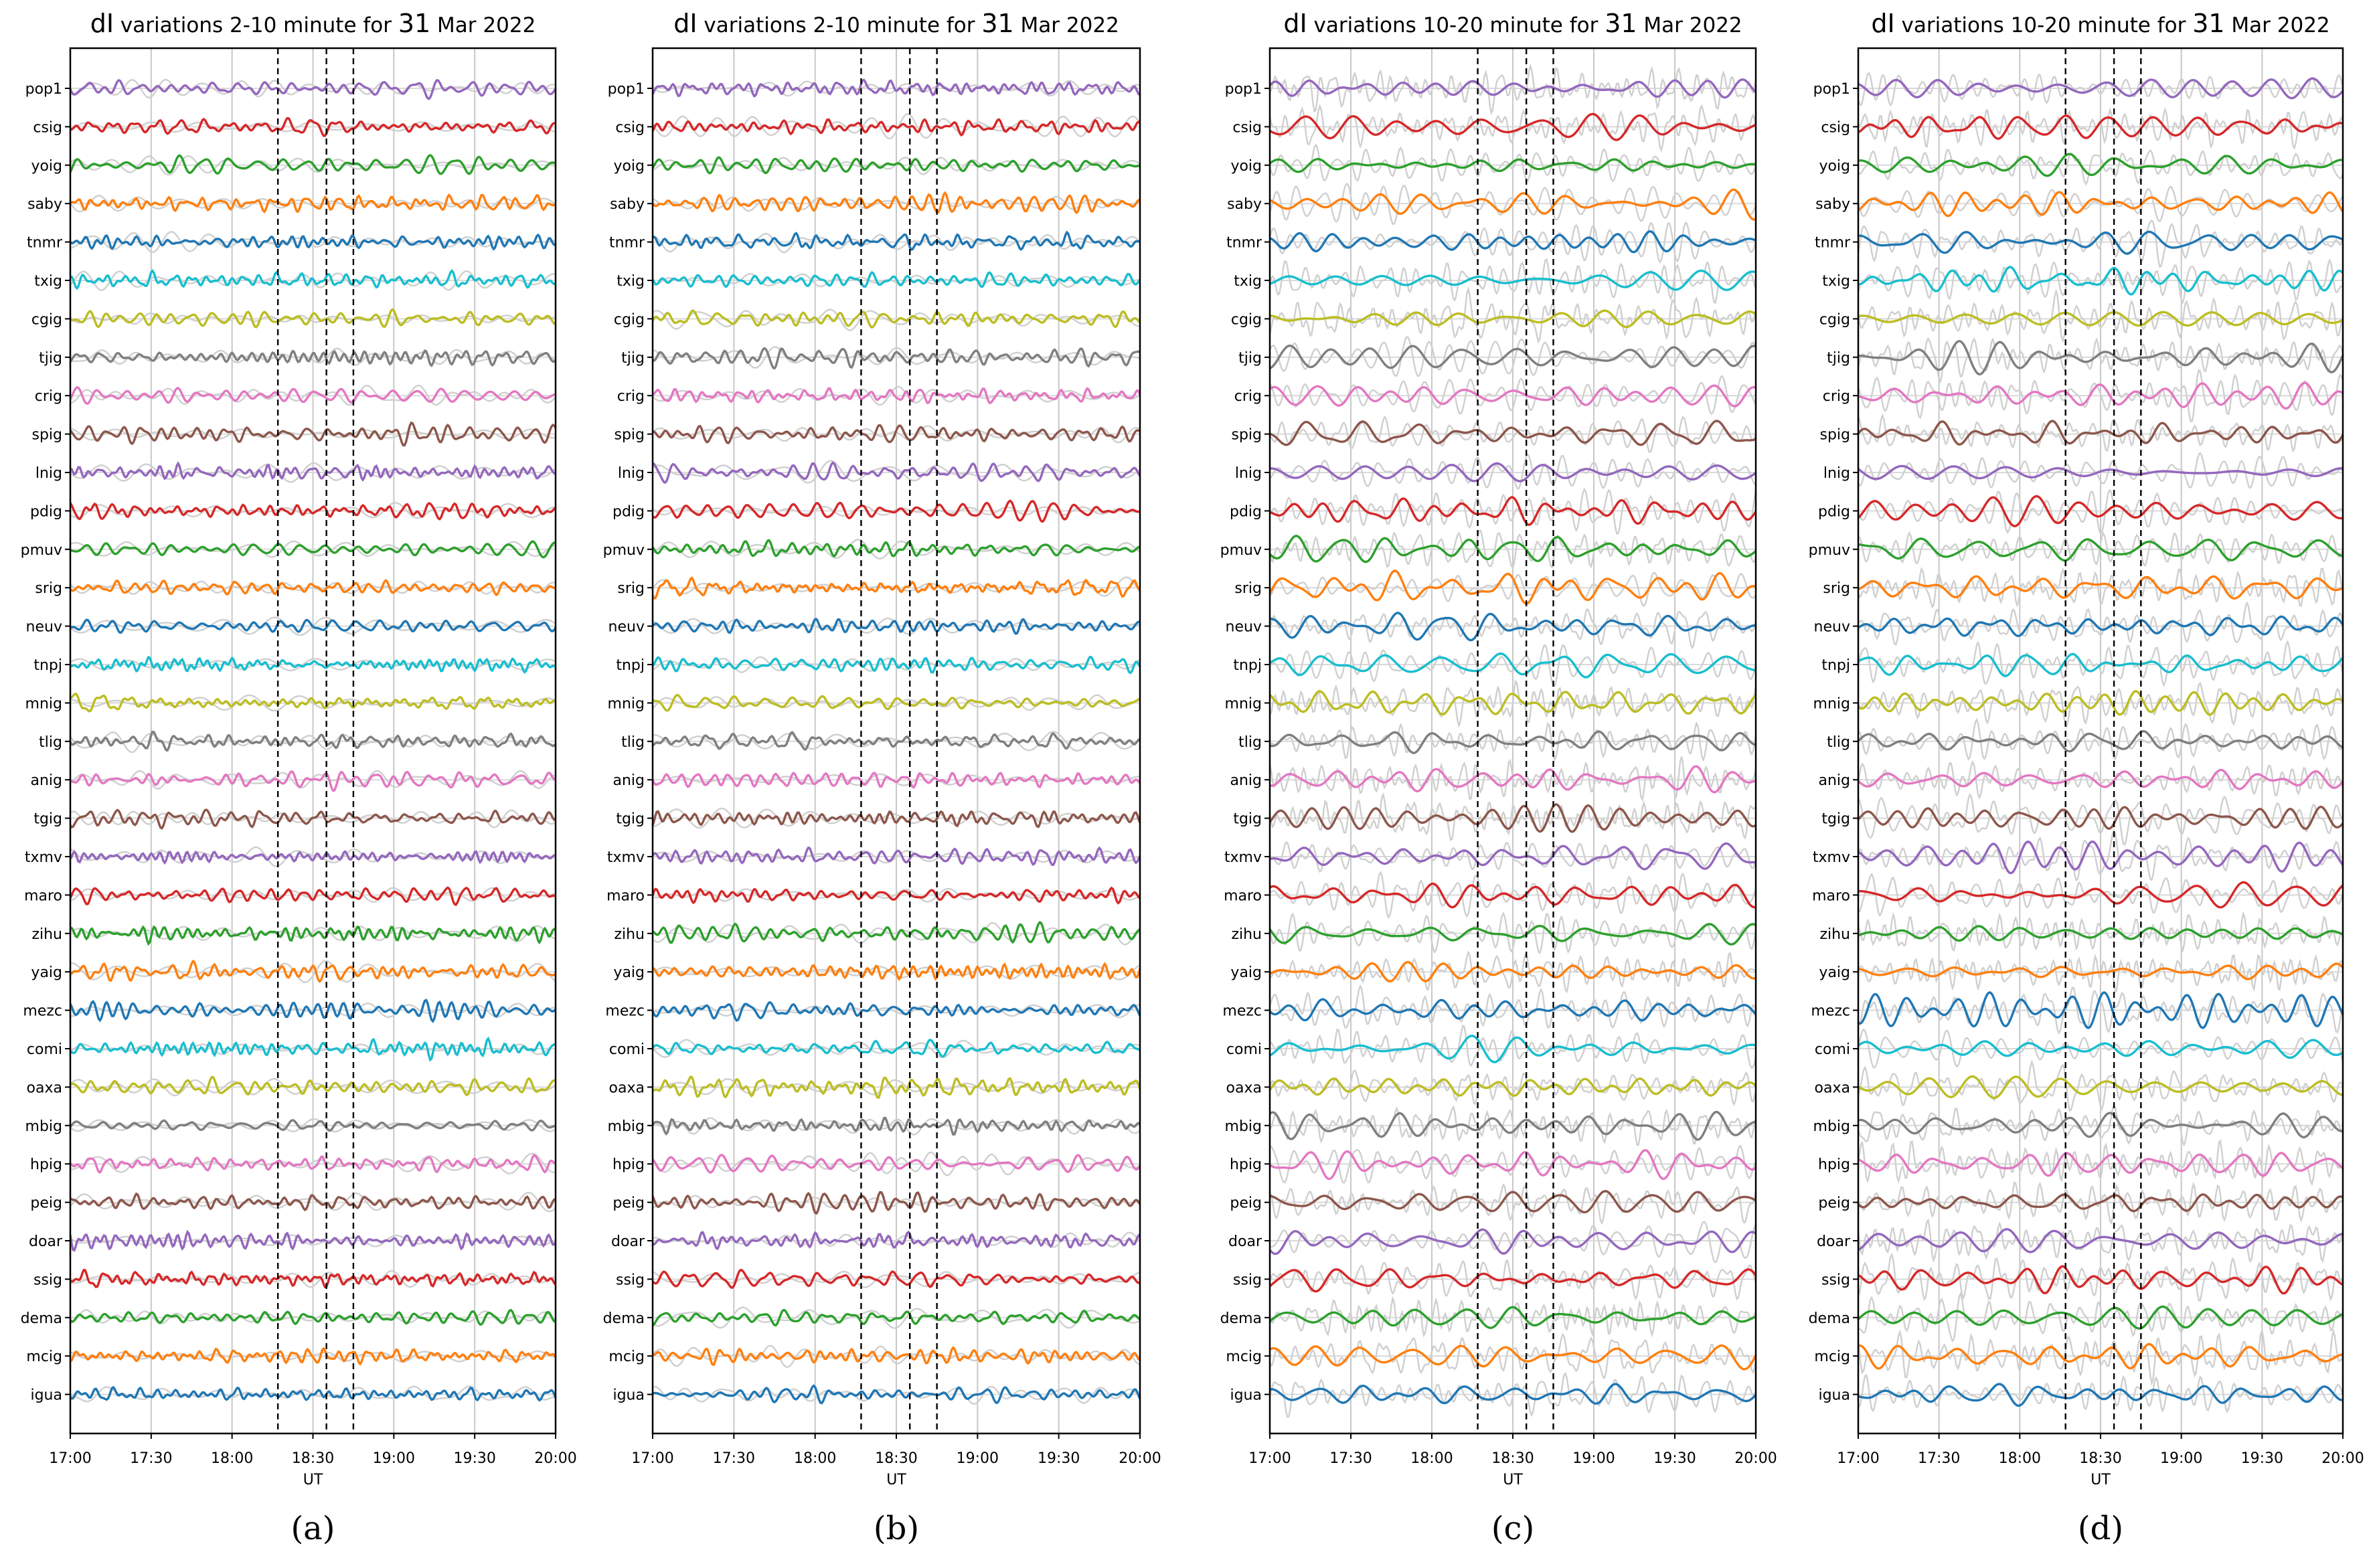 The image size is (2375, 1568). What do you see at coordinates (313, 780) in the screenshot?
I see `trace-shadow-anig` at bounding box center [313, 780].